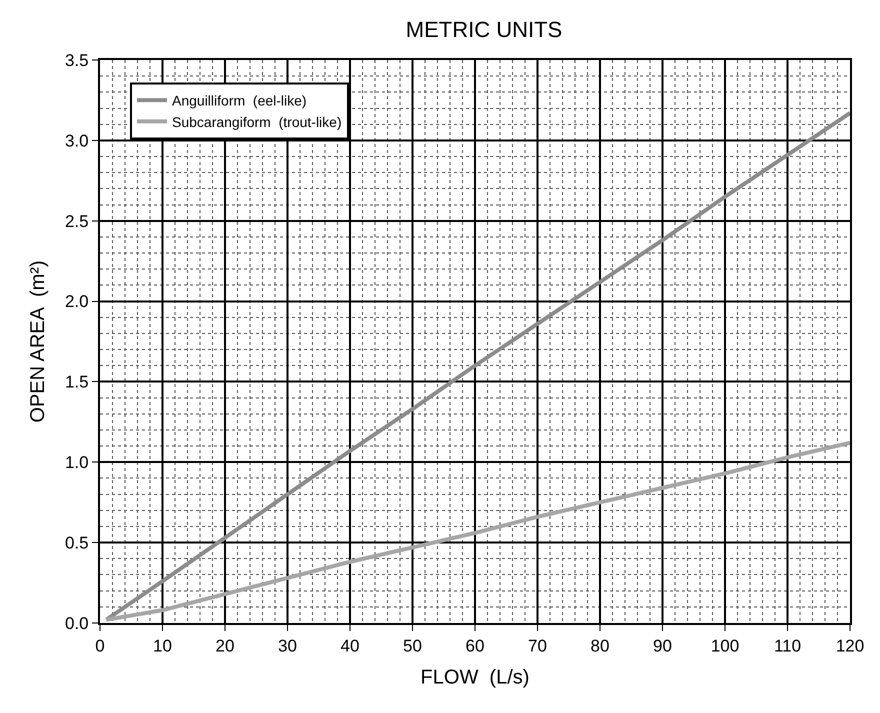 The image size is (880, 713). Describe the element at coordinates (725, 646) in the screenshot. I see `x-tick-label: 100` at that location.